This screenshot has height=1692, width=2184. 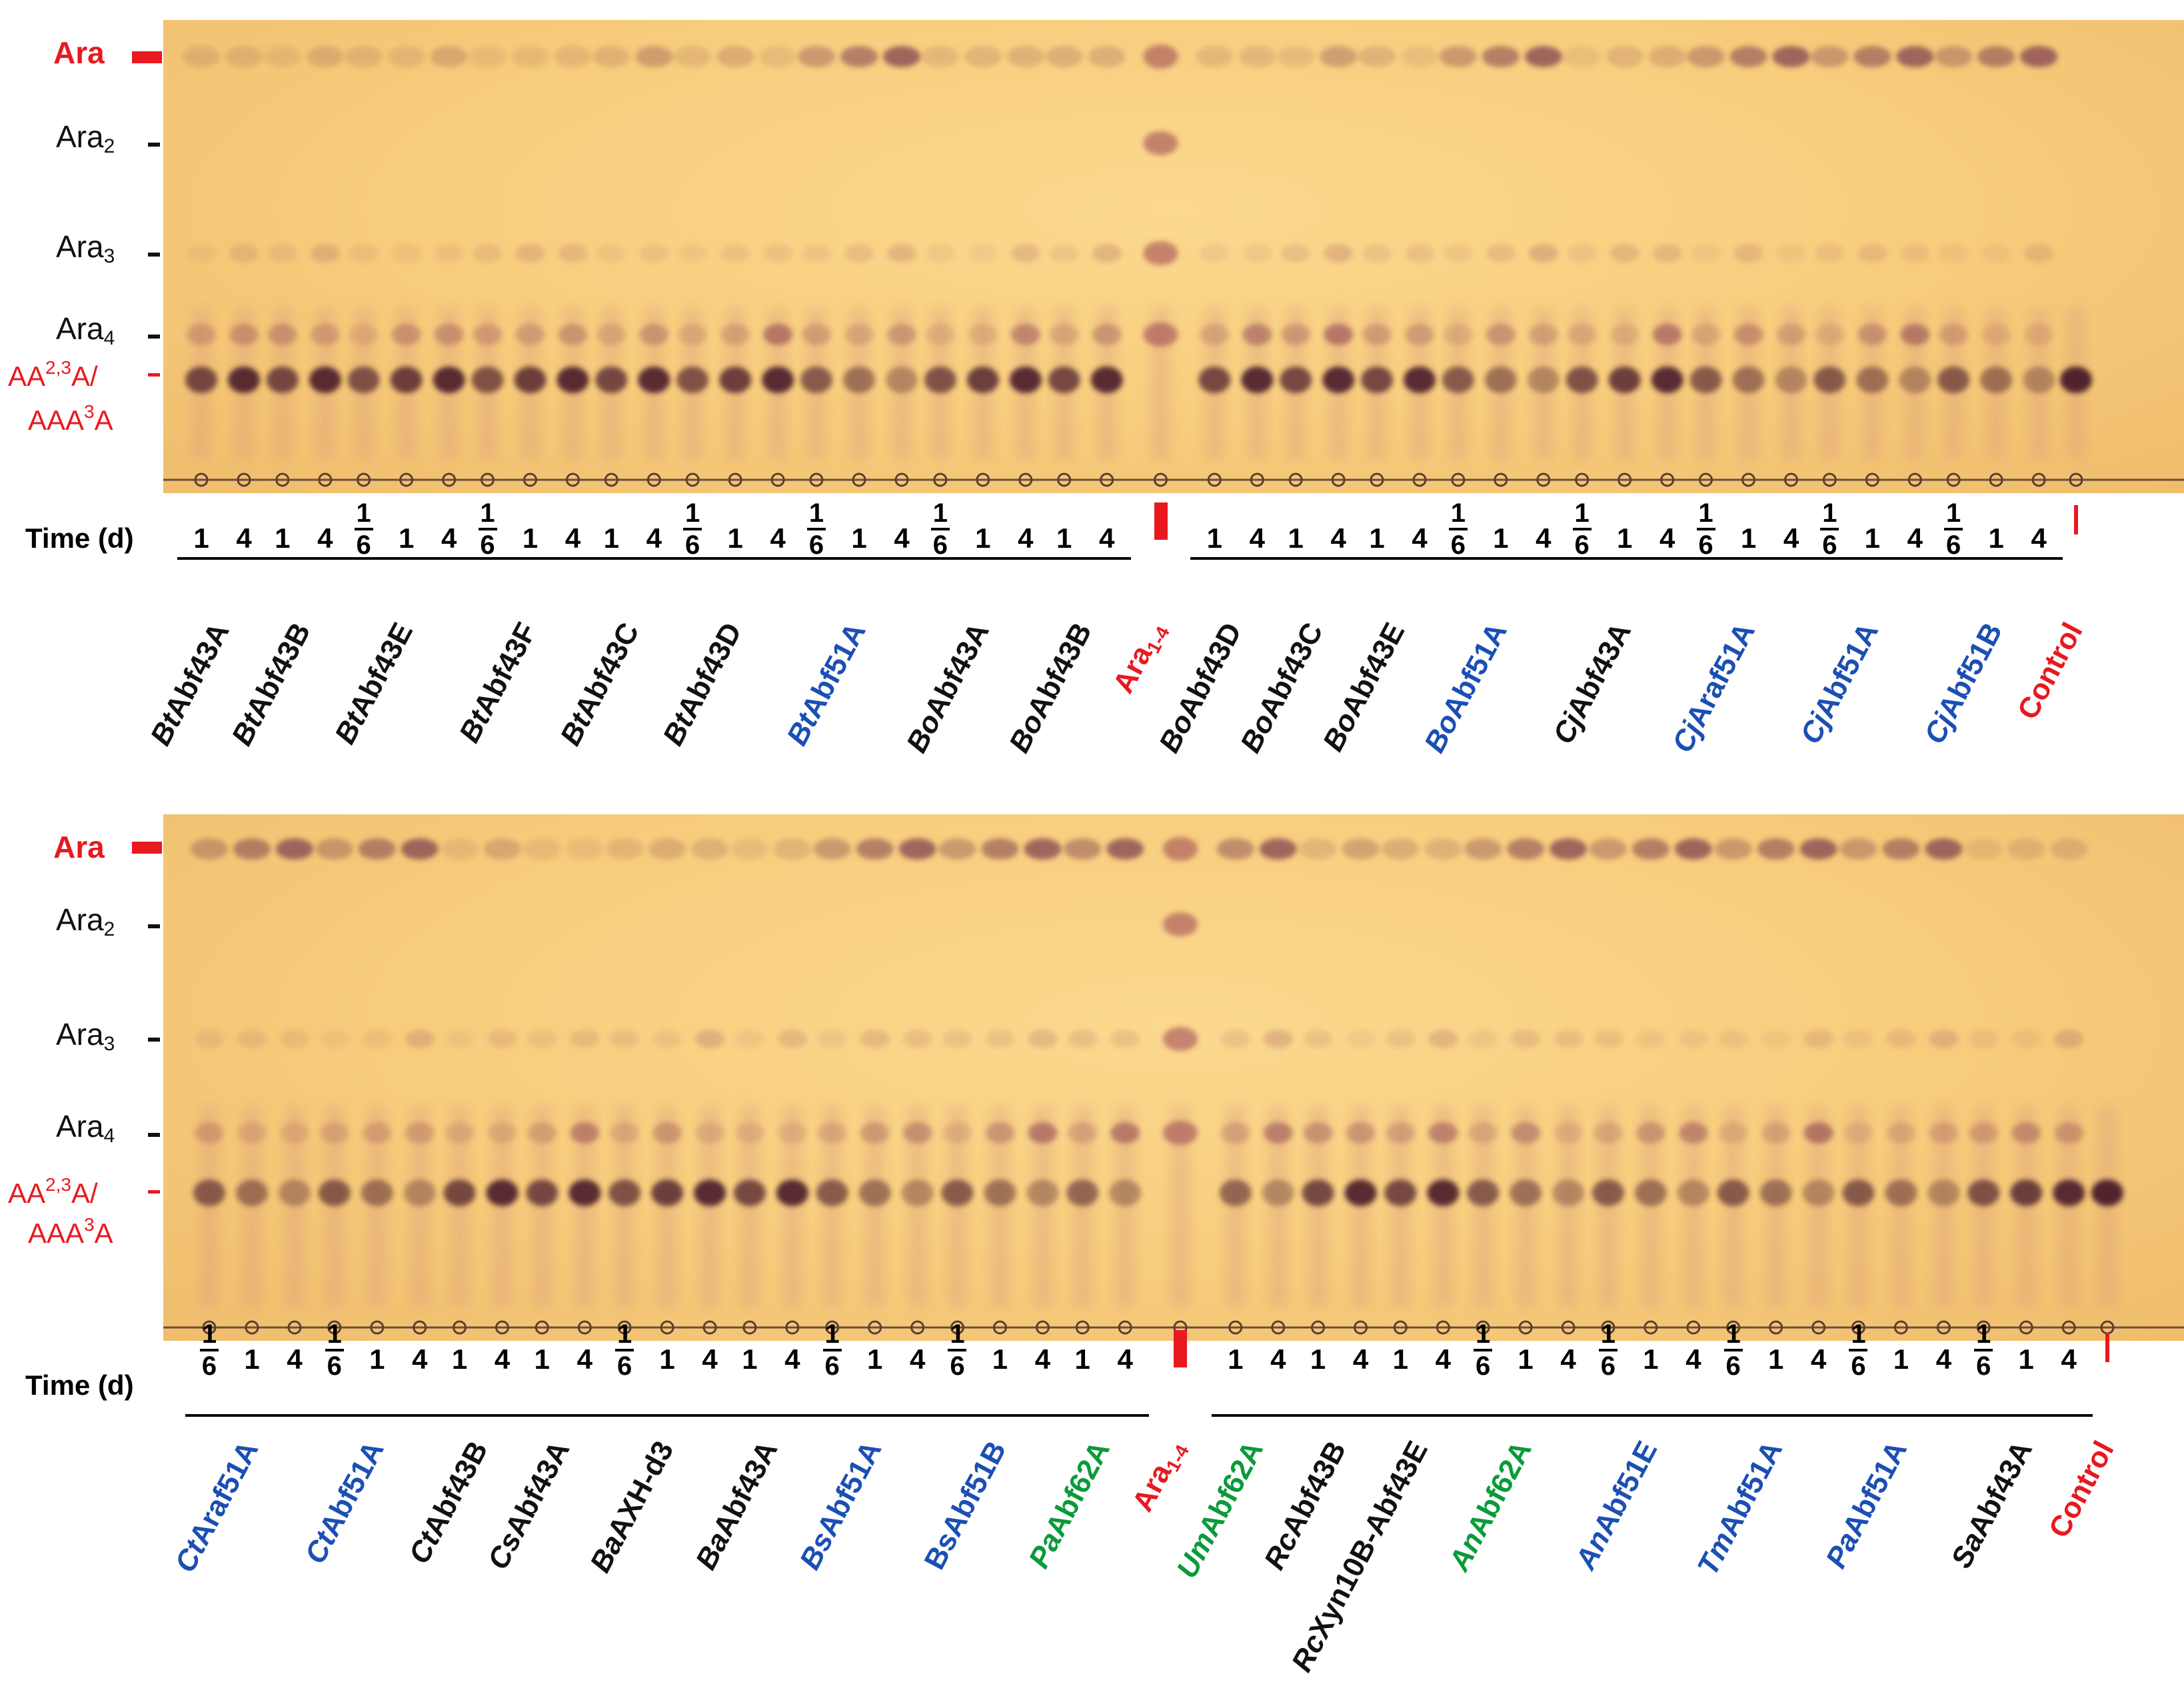 What do you see at coordinates (1422, 1415) in the screenshot?
I see `group-underline` at bounding box center [1422, 1415].